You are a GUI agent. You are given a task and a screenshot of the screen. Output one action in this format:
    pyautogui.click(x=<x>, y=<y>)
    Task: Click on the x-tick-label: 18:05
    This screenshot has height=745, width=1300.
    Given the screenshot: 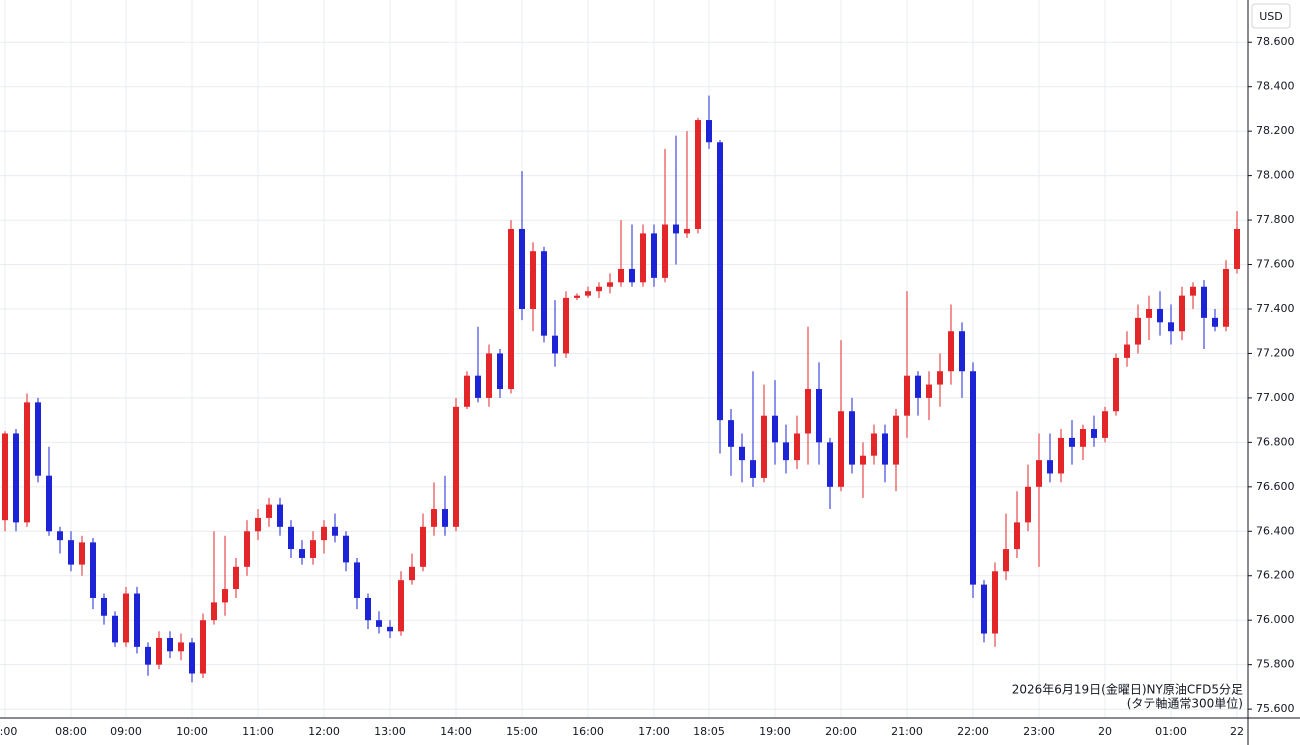 What is the action you would take?
    pyautogui.click(x=709, y=731)
    